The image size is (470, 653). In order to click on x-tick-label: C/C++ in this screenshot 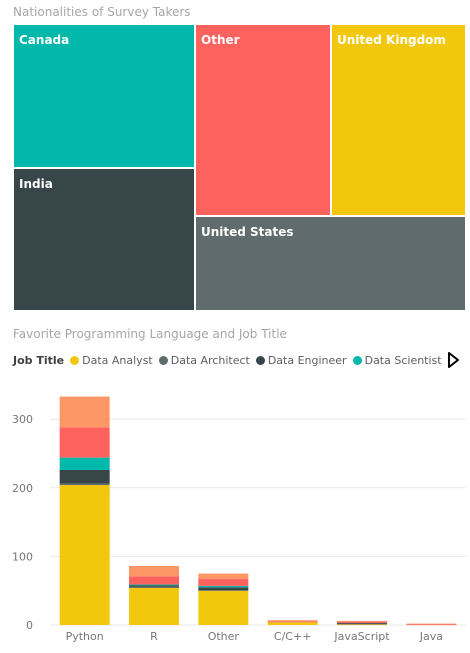, I will do `click(293, 636)`.